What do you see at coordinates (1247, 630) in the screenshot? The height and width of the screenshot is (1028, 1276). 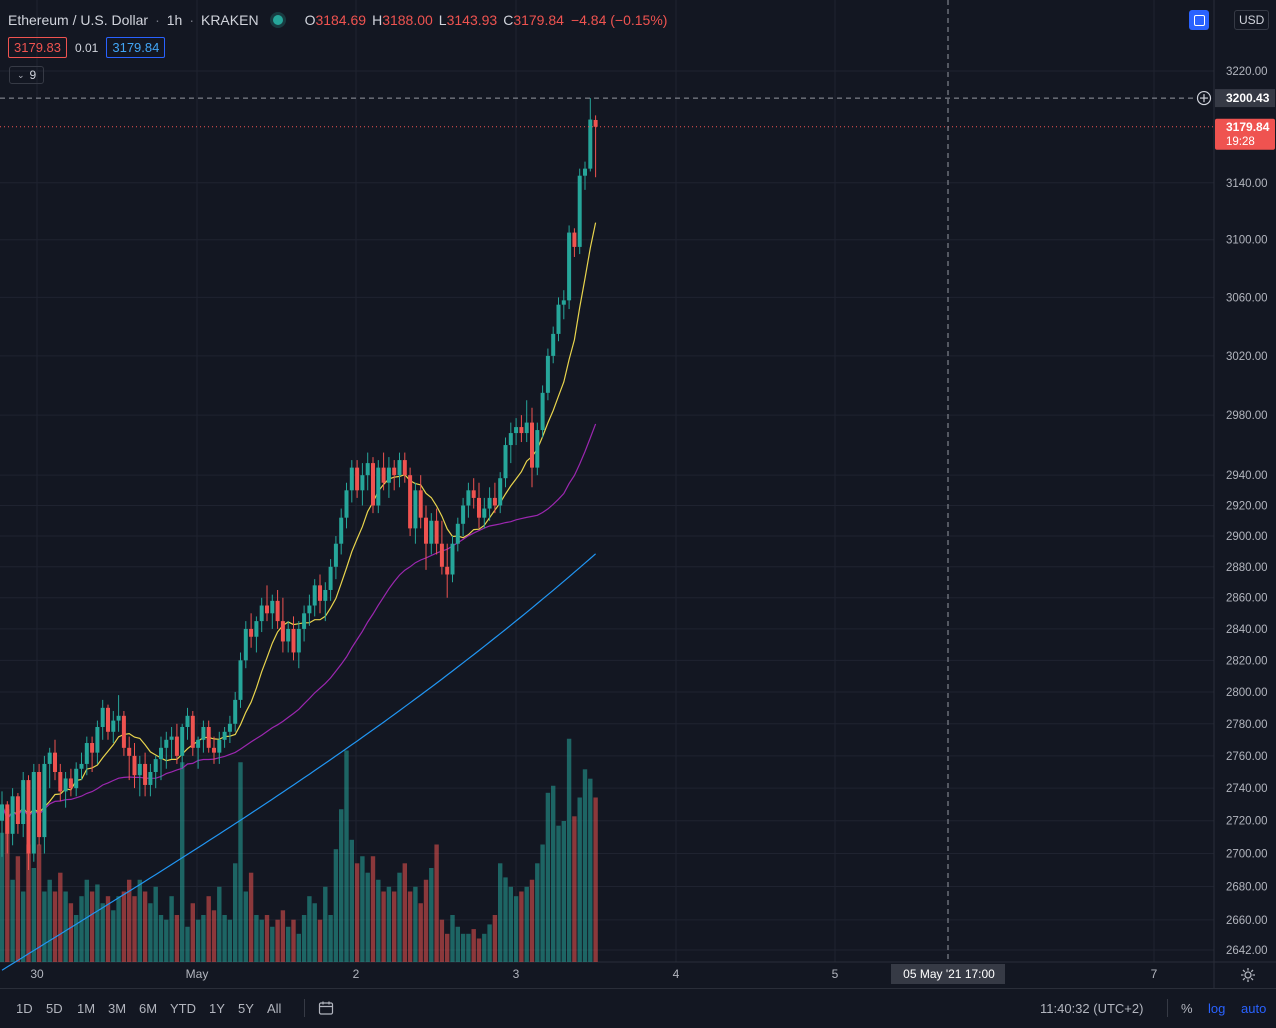 I see `price-tick-label: 2840.00` at bounding box center [1247, 630].